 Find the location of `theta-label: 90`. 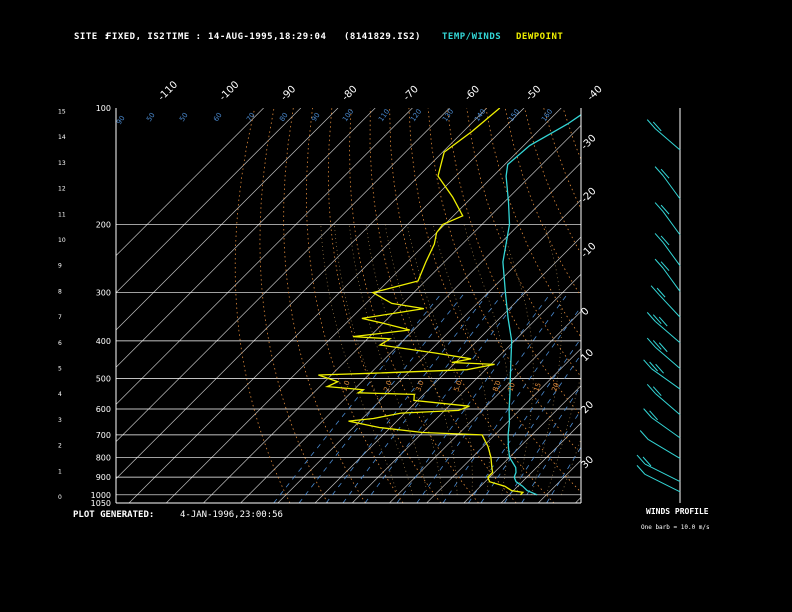

theta-label: 90 is located at coordinates (316, 117).